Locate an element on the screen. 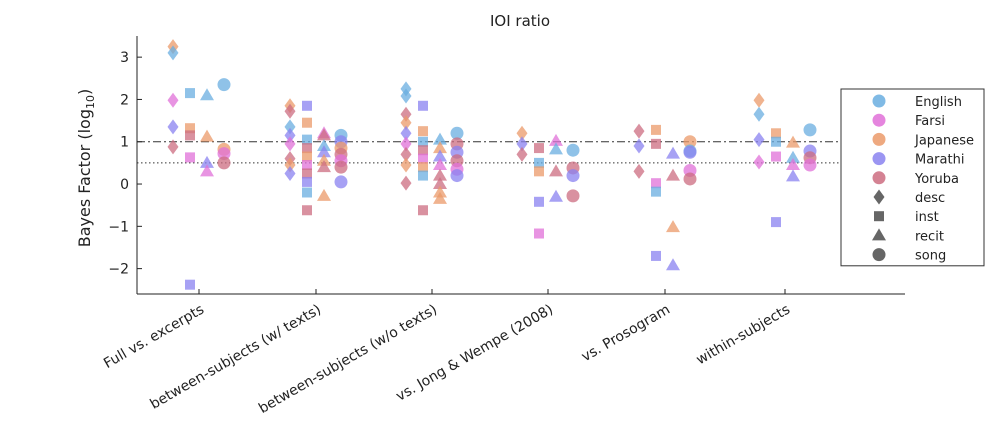 Image resolution: width=1000 pixels, height=438 pixels. data-point-triangle-farsi is located at coordinates (793, 164).